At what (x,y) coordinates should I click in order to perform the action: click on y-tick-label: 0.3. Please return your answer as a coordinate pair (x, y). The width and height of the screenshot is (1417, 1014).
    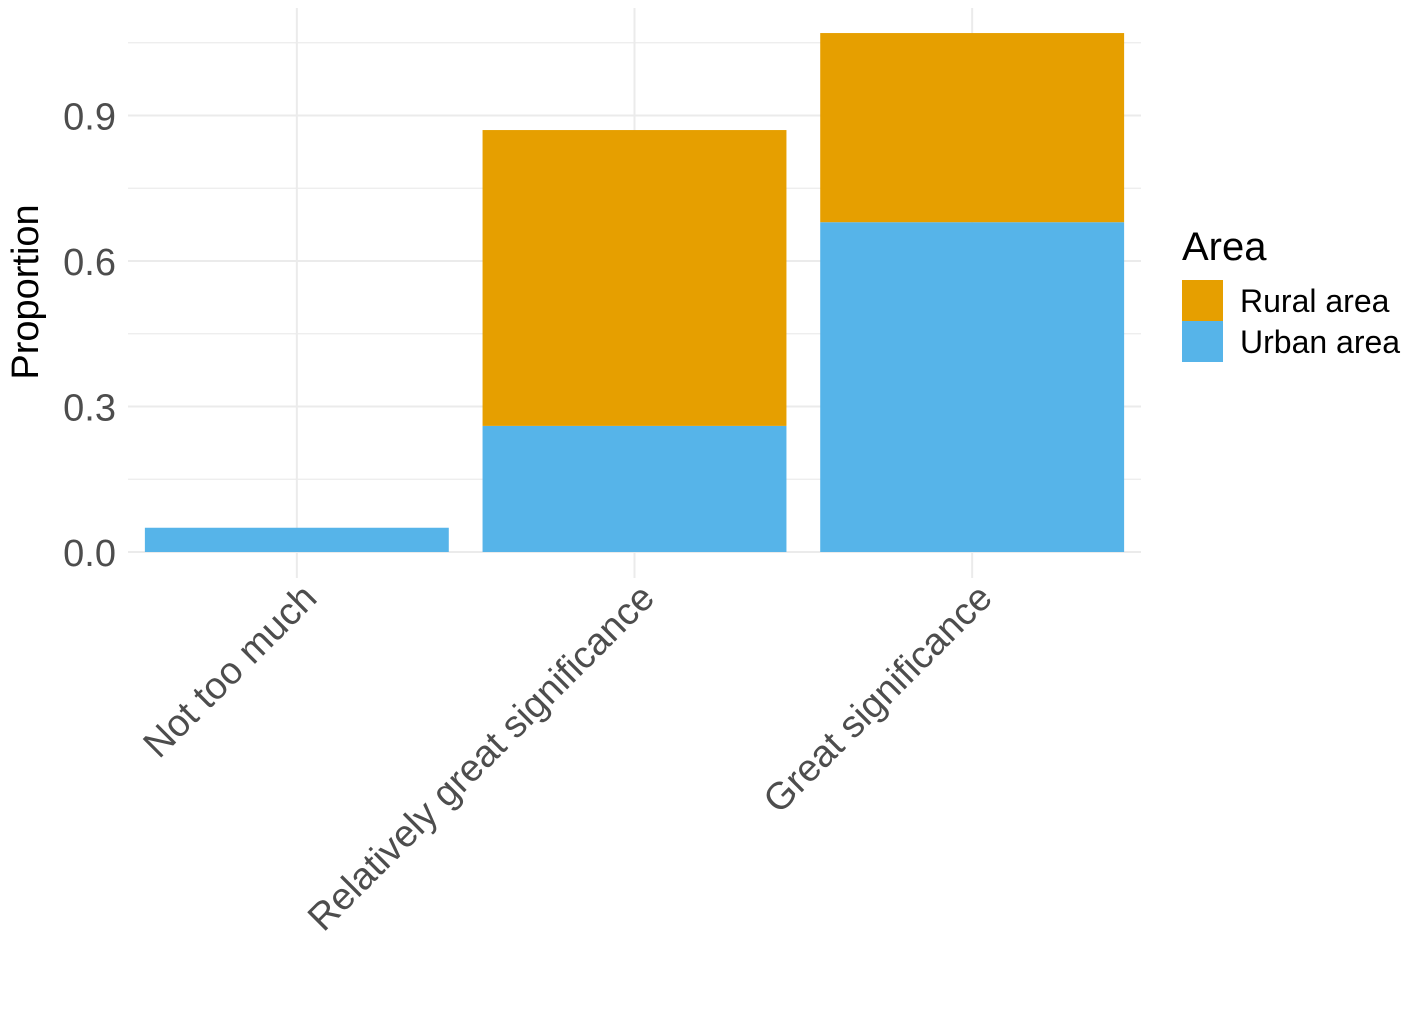
    Looking at the image, I should click on (89, 409).